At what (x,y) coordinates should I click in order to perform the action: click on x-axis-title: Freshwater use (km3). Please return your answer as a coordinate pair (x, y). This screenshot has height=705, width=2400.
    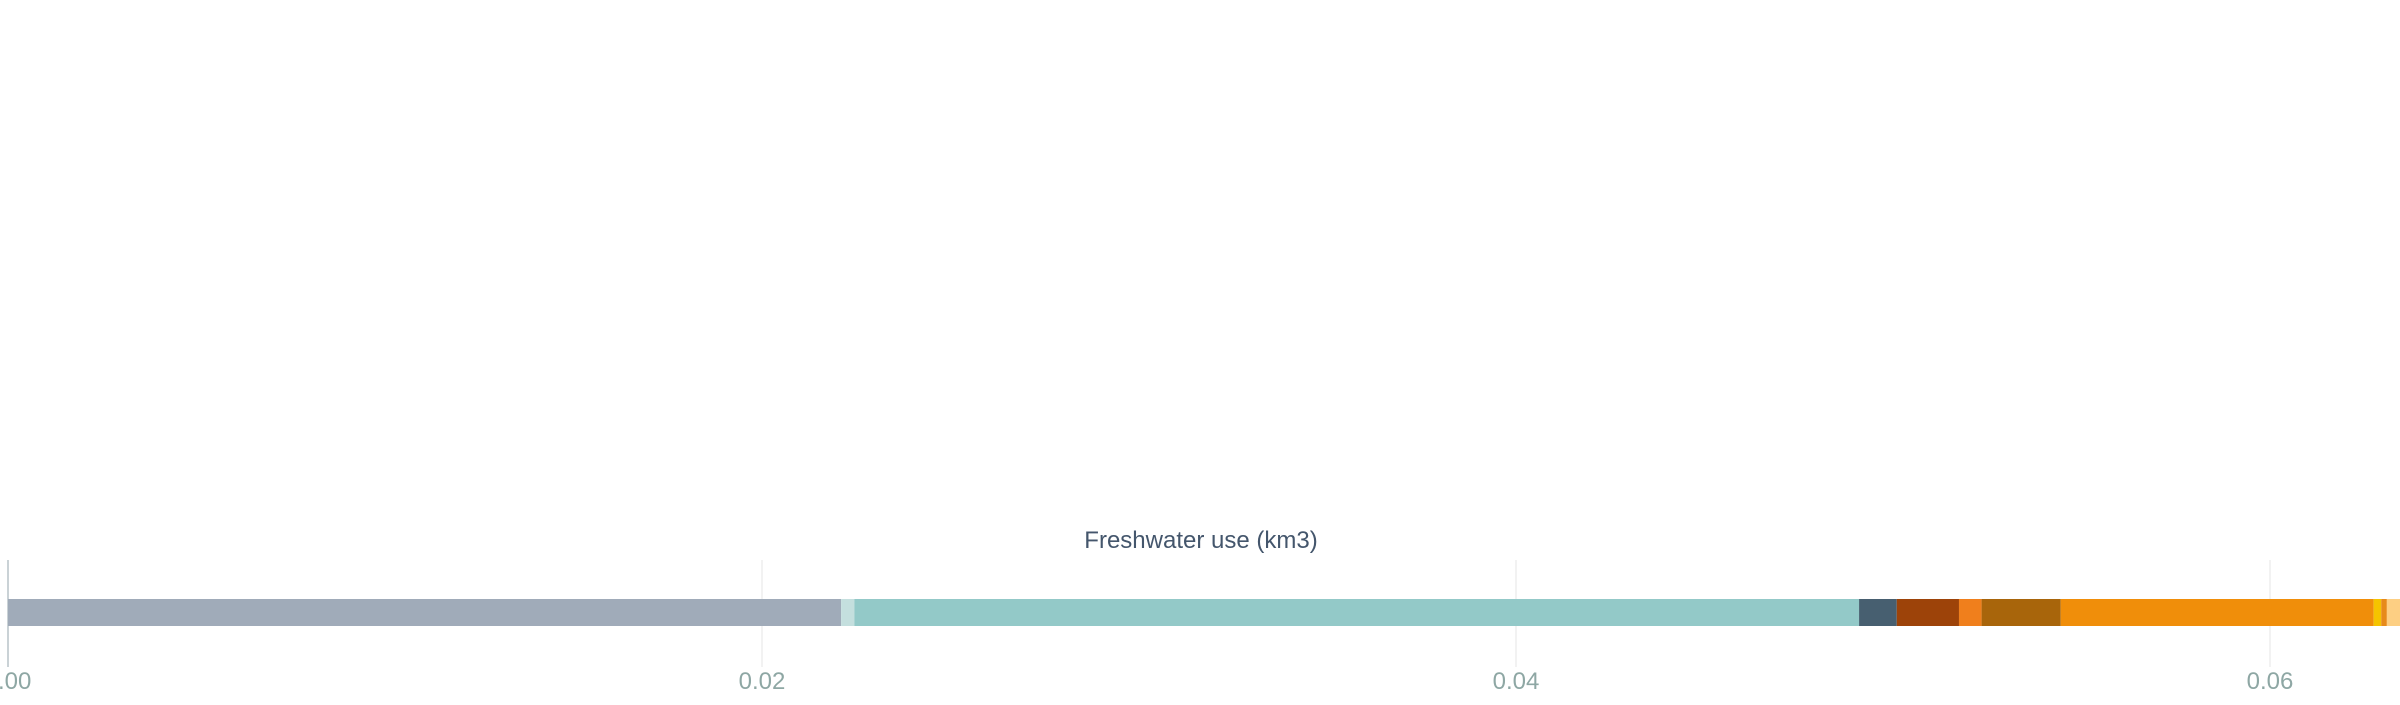
    Looking at the image, I should click on (1200, 540).